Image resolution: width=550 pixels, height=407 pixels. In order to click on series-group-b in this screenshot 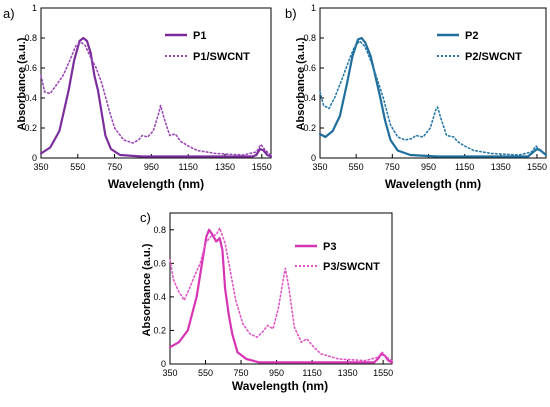, I will do `click(433, 97)`.